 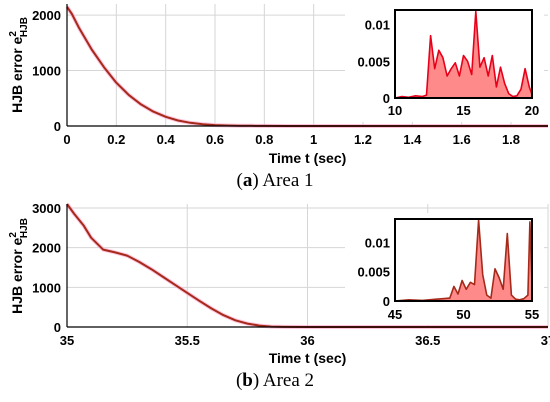 What do you see at coordinates (288, 380) in the screenshot?
I see `caption-text-b: Area 2` at bounding box center [288, 380].